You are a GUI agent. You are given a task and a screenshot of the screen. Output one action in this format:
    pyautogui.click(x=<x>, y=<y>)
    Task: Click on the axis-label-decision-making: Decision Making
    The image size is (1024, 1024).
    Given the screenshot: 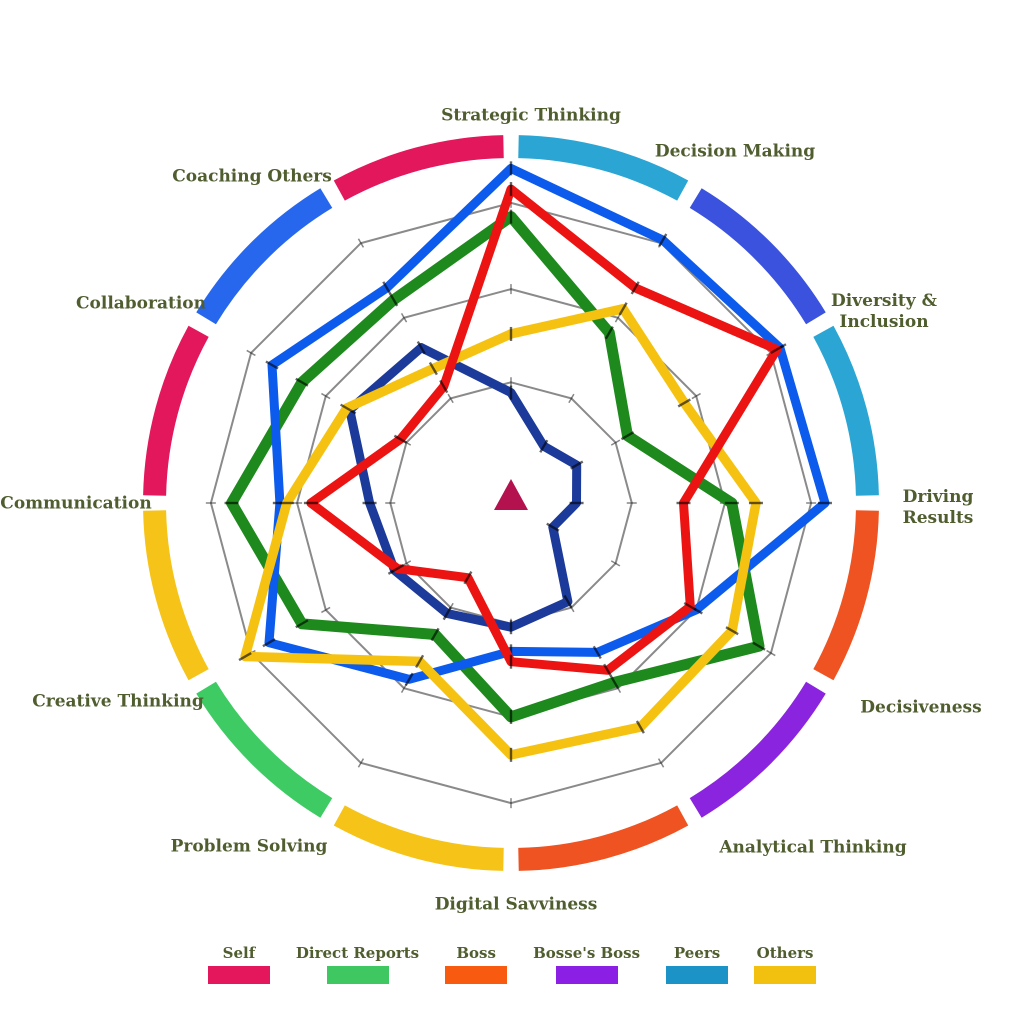 What is the action you would take?
    pyautogui.click(x=735, y=152)
    